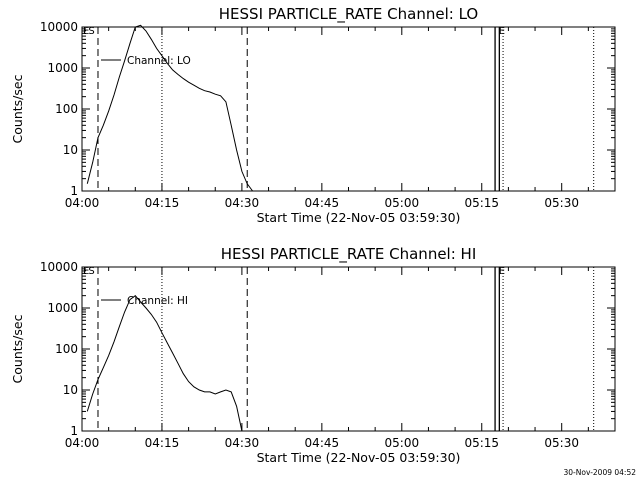  What do you see at coordinates (159, 61) in the screenshot?
I see `legend-label: Channel: LO` at bounding box center [159, 61].